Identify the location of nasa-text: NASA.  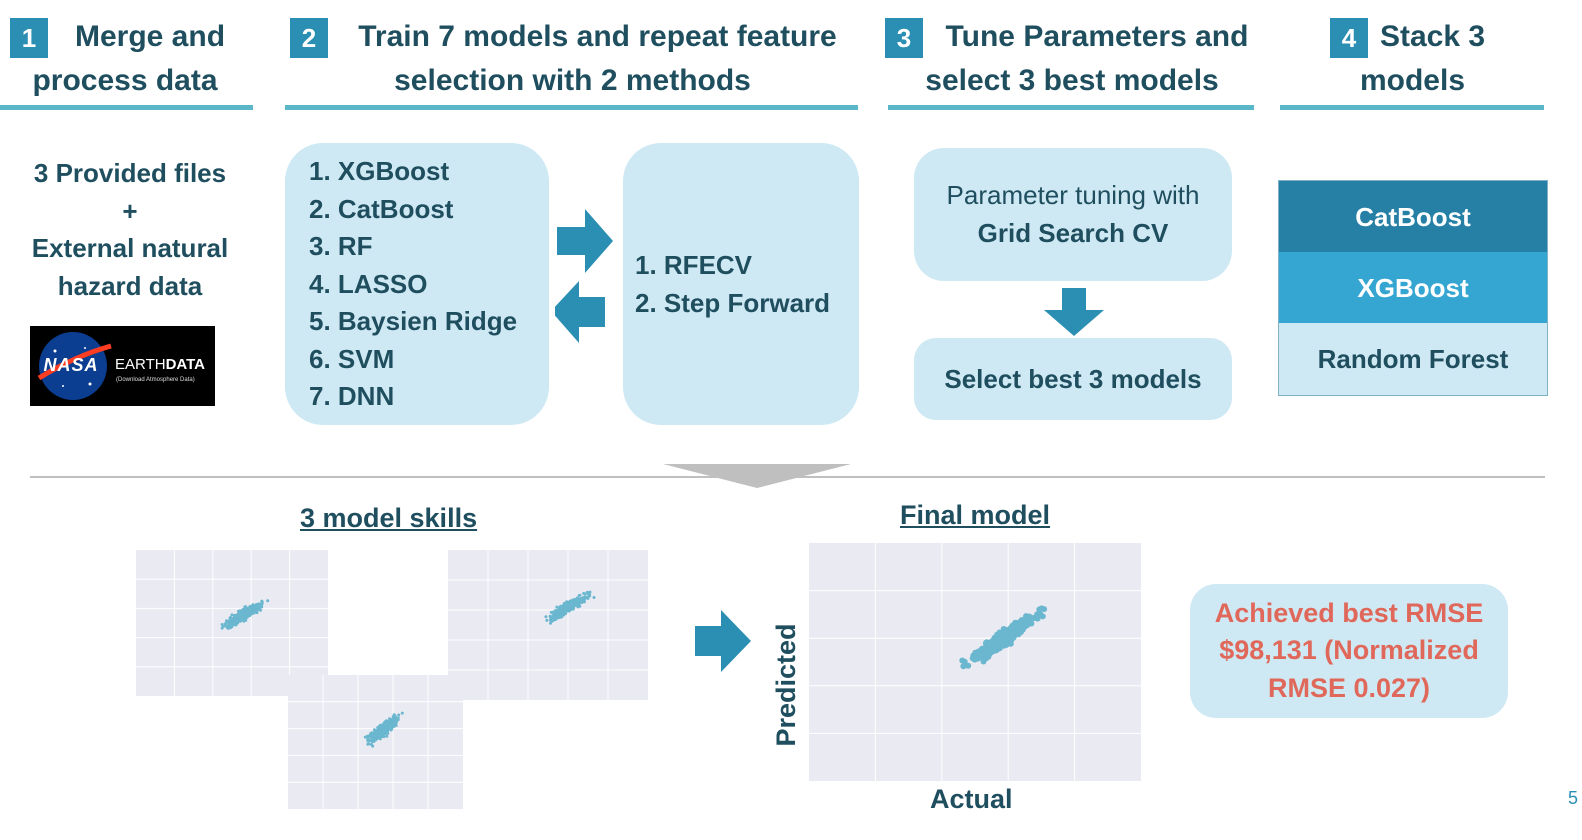
(71, 365).